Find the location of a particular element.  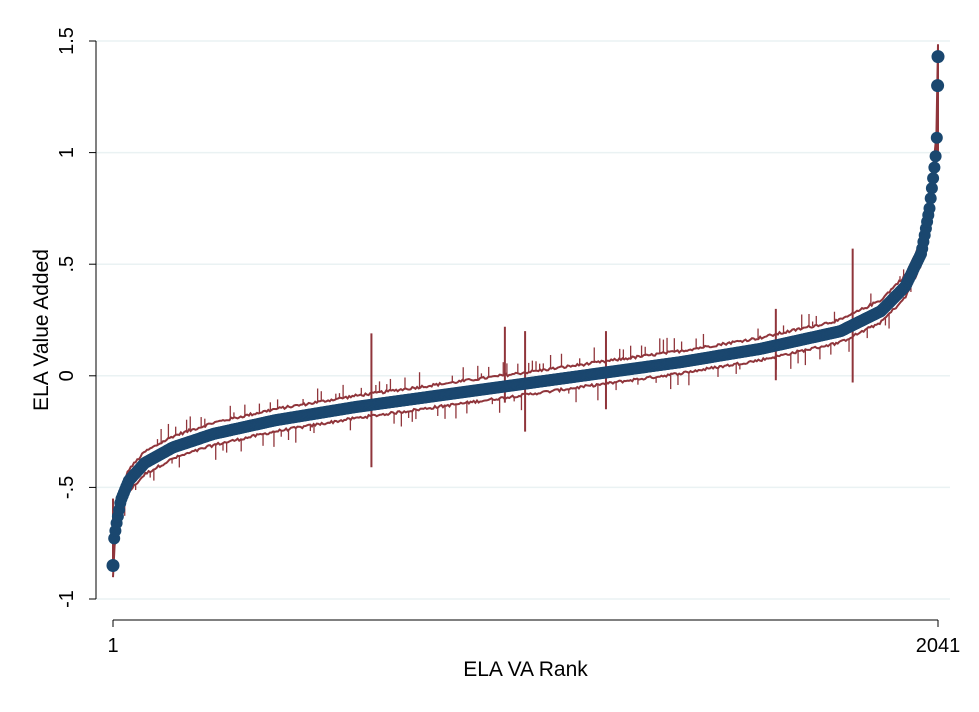

y-axis-ticks: -1 -.5 0 .5 1 1.5 is located at coordinates (76, 317).